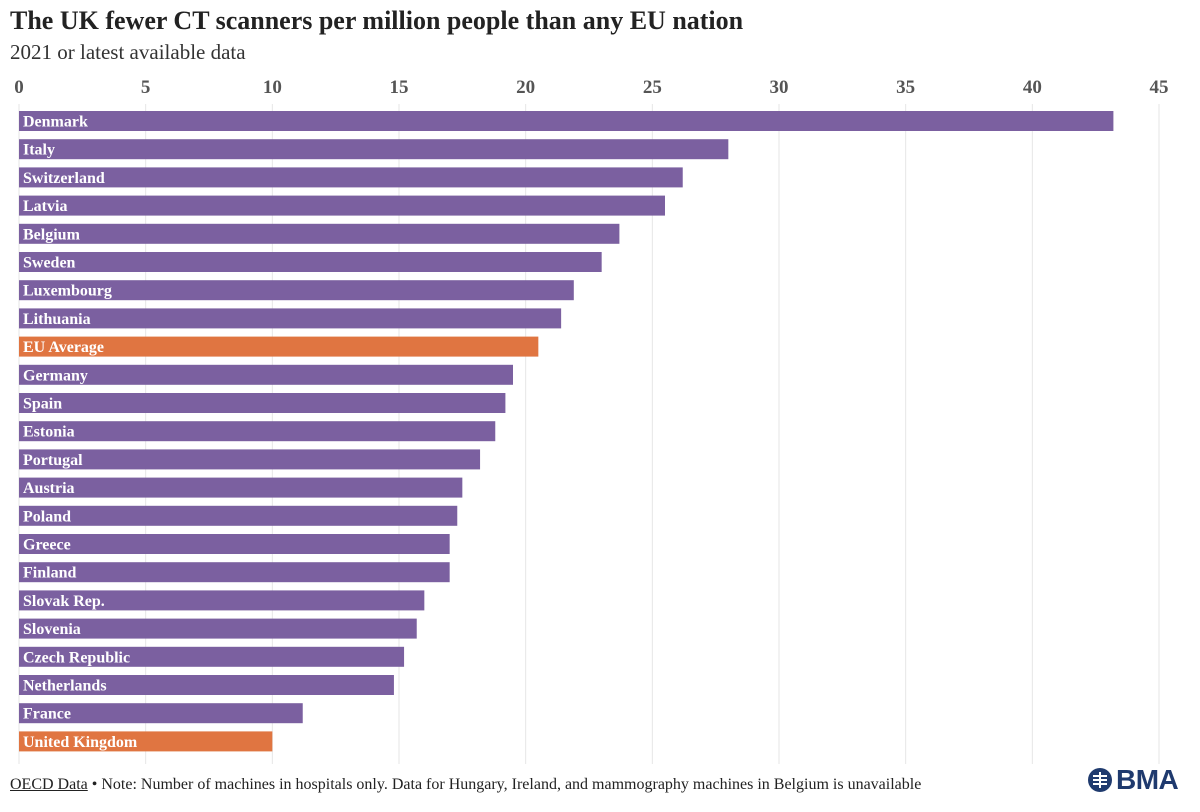  What do you see at coordinates (64, 601) in the screenshot?
I see `bar-label: Slovak Rep.` at bounding box center [64, 601].